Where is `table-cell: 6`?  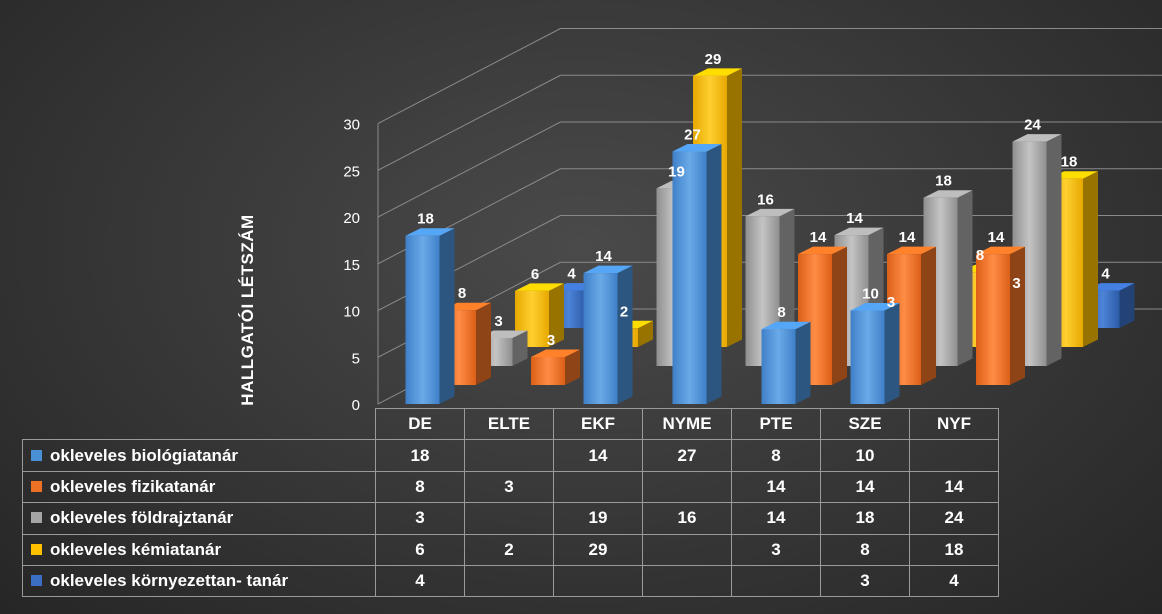
table-cell: 6 is located at coordinates (420, 549).